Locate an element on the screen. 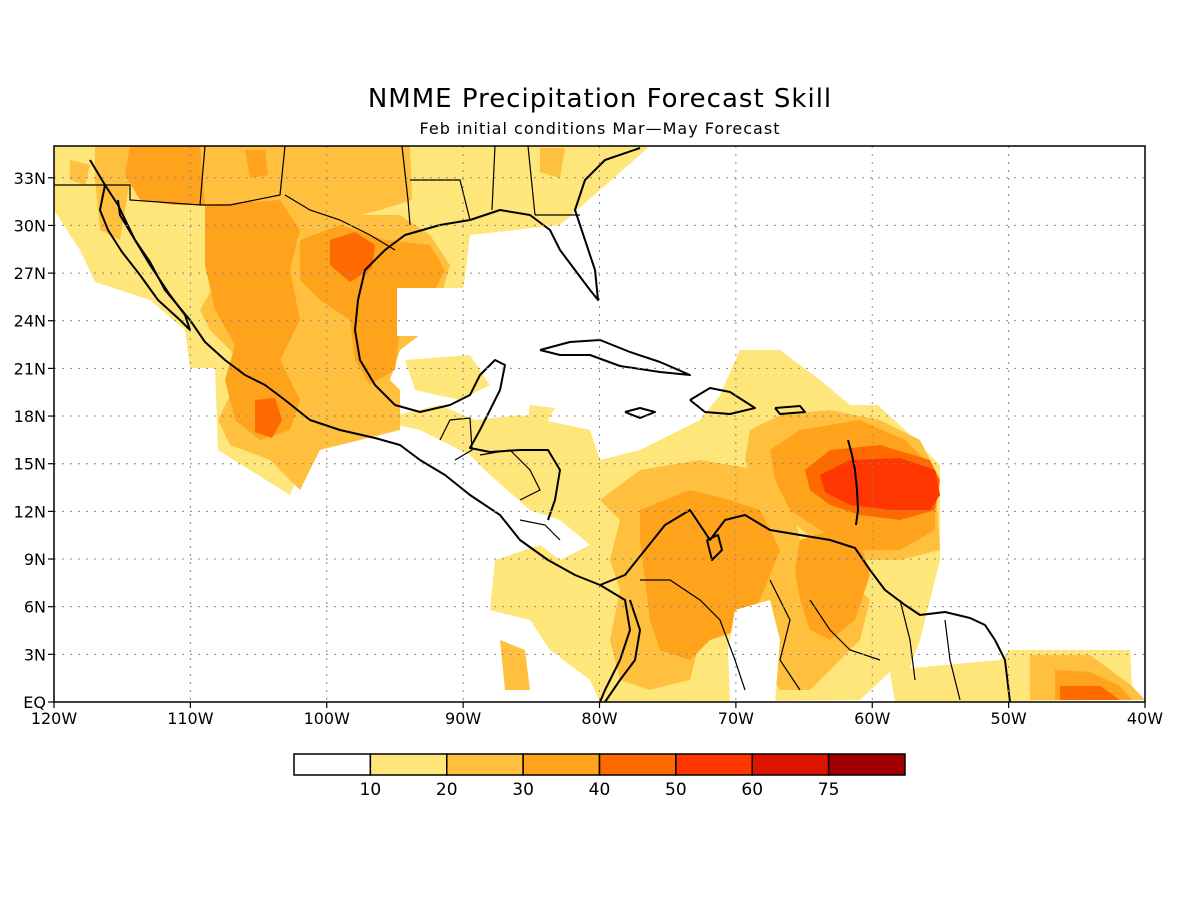 This screenshot has height=900, width=1200. colorbar-label: 20 is located at coordinates (447, 790).